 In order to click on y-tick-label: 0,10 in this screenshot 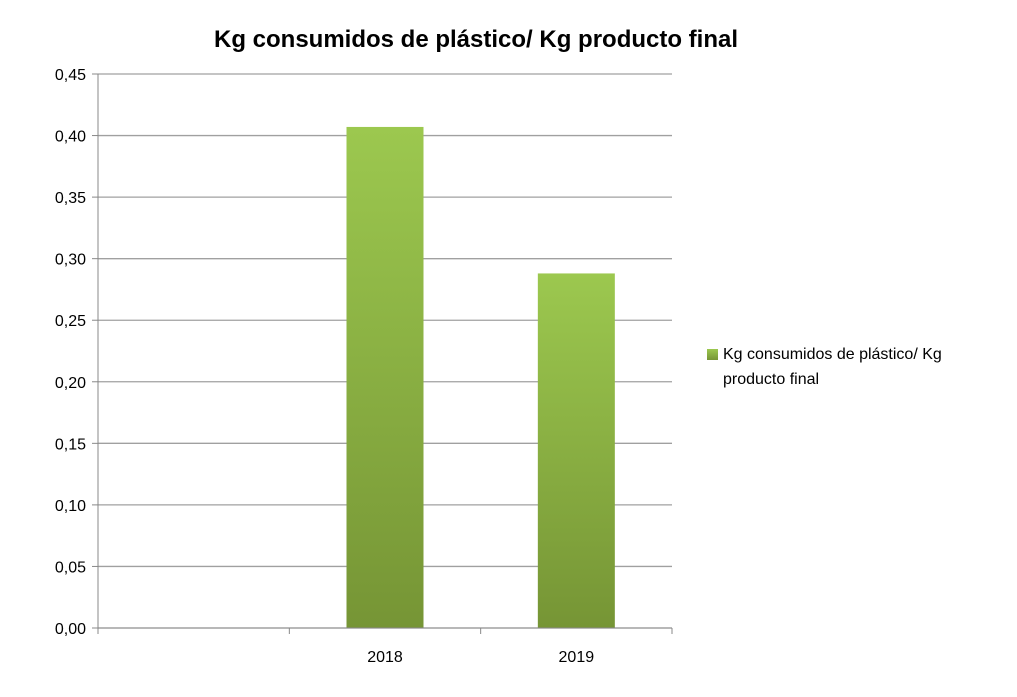, I will do `click(70, 506)`.